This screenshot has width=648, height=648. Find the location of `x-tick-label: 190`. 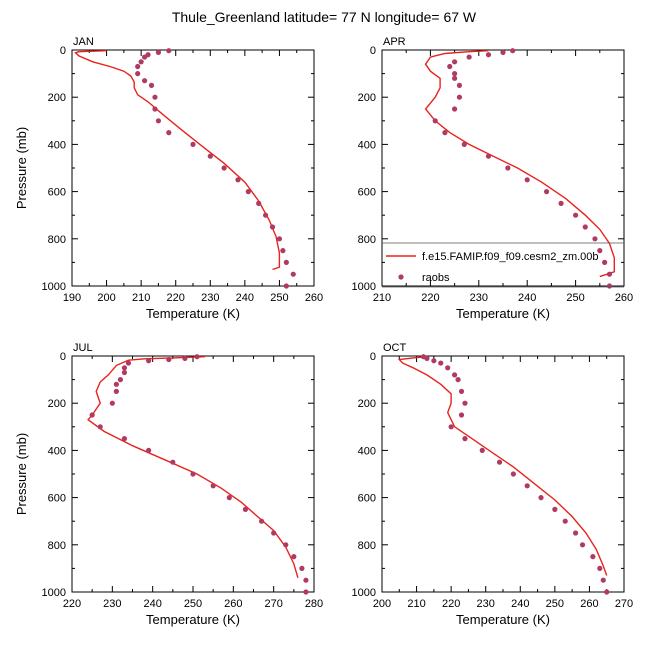

x-tick-label: 190 is located at coordinates (72, 298).